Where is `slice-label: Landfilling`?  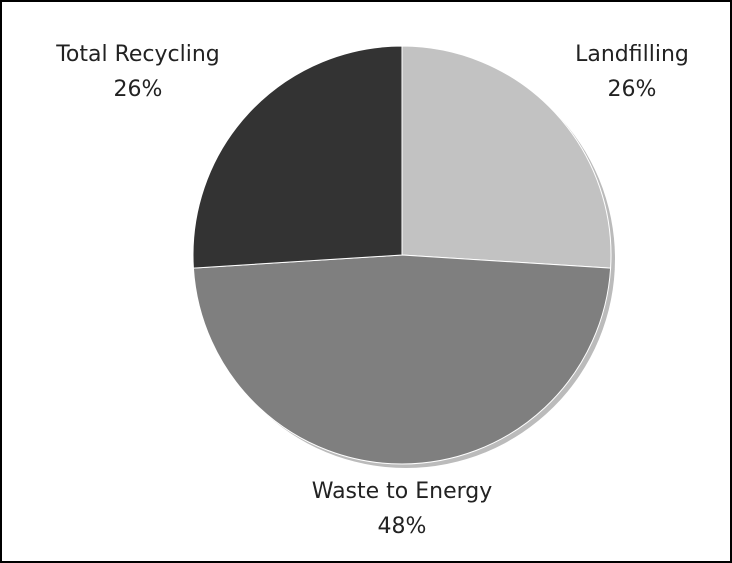
slice-label: Landfilling is located at coordinates (632, 54).